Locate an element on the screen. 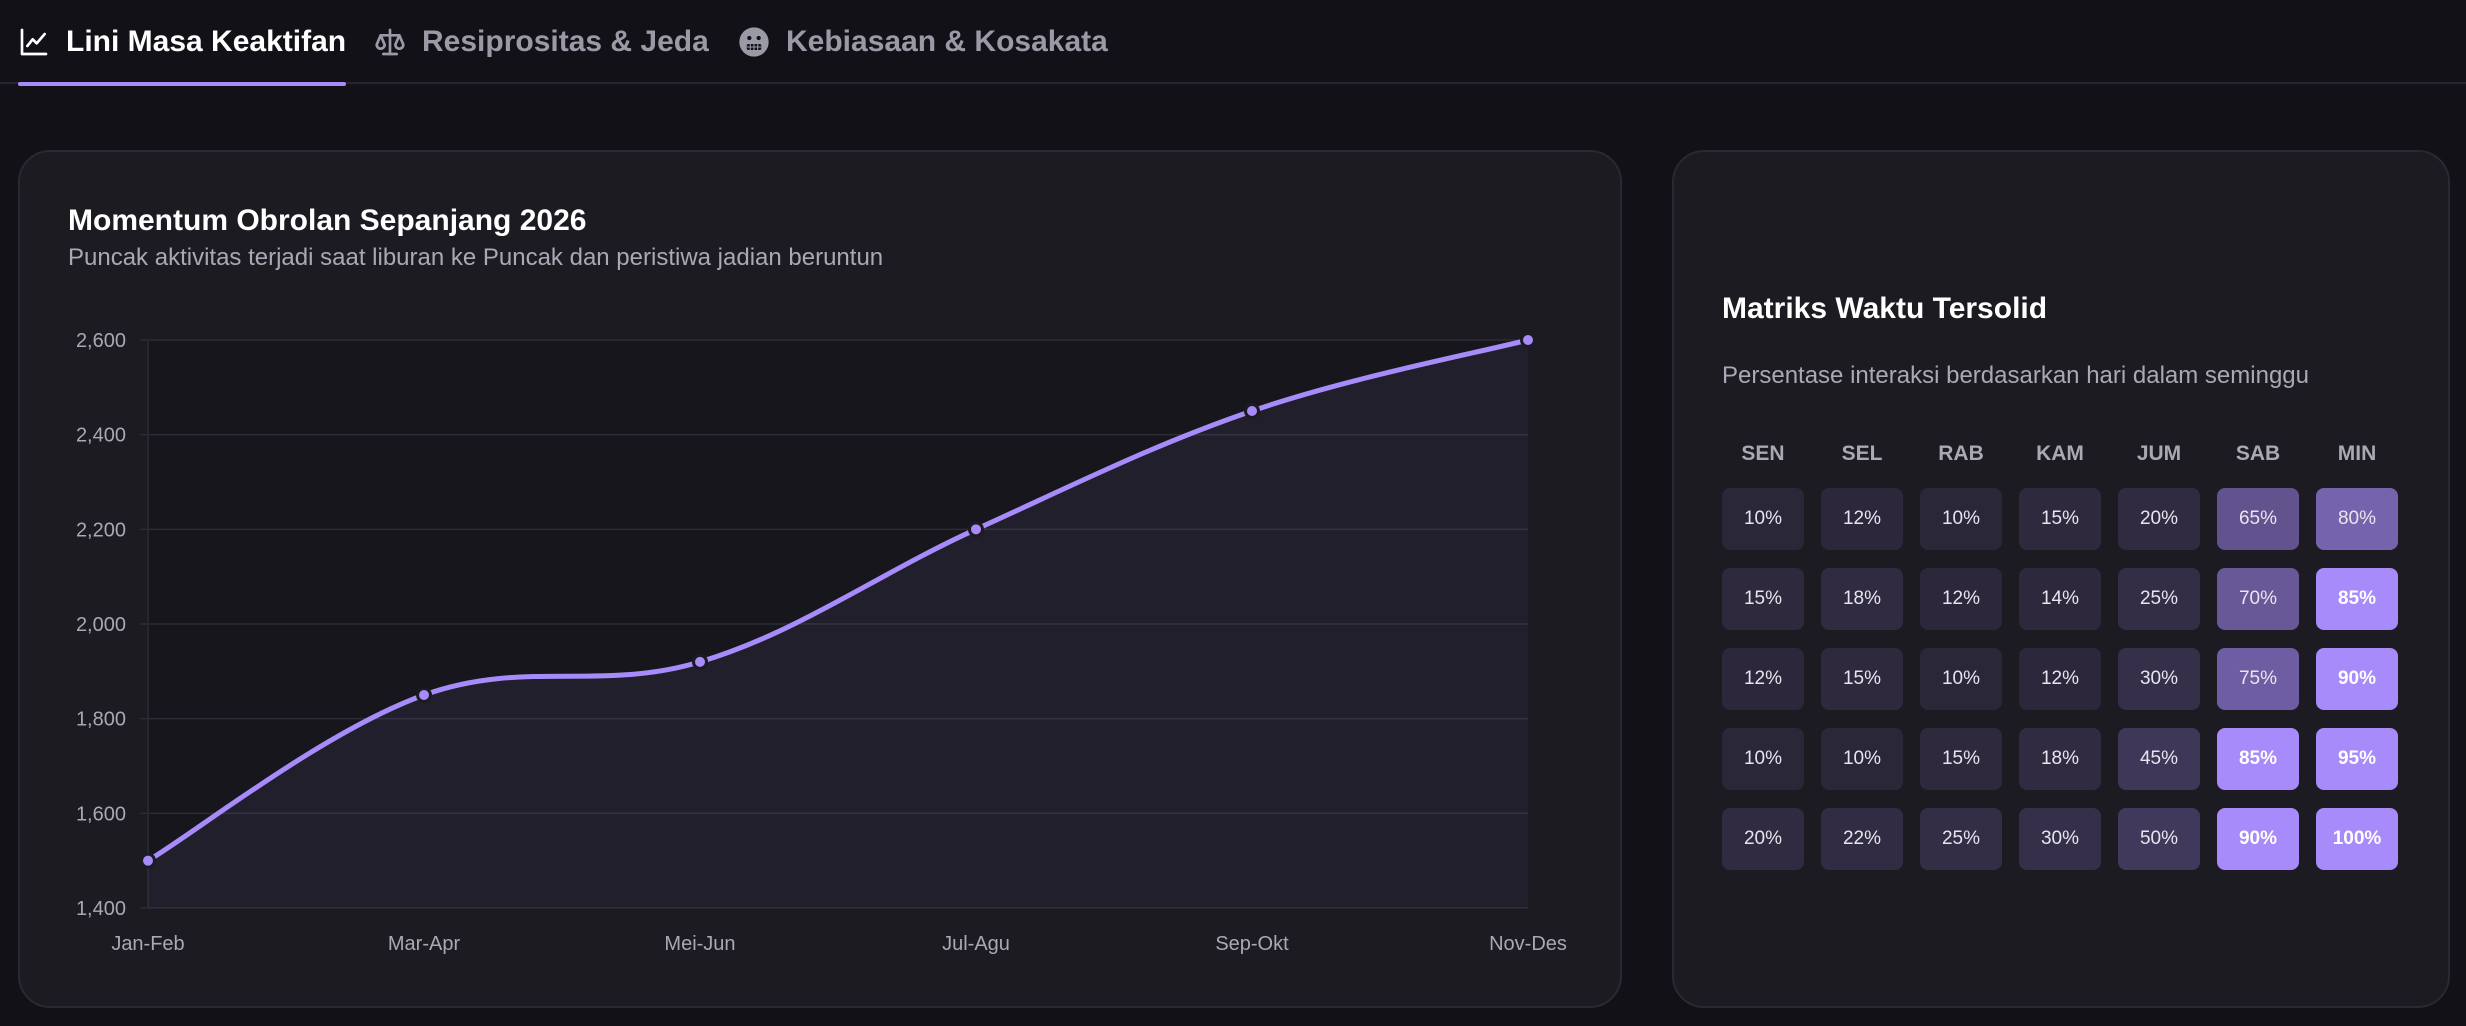 This screenshot has width=2466, height=1026. tab-label: Lini Masa Keaktifan is located at coordinates (206, 41).